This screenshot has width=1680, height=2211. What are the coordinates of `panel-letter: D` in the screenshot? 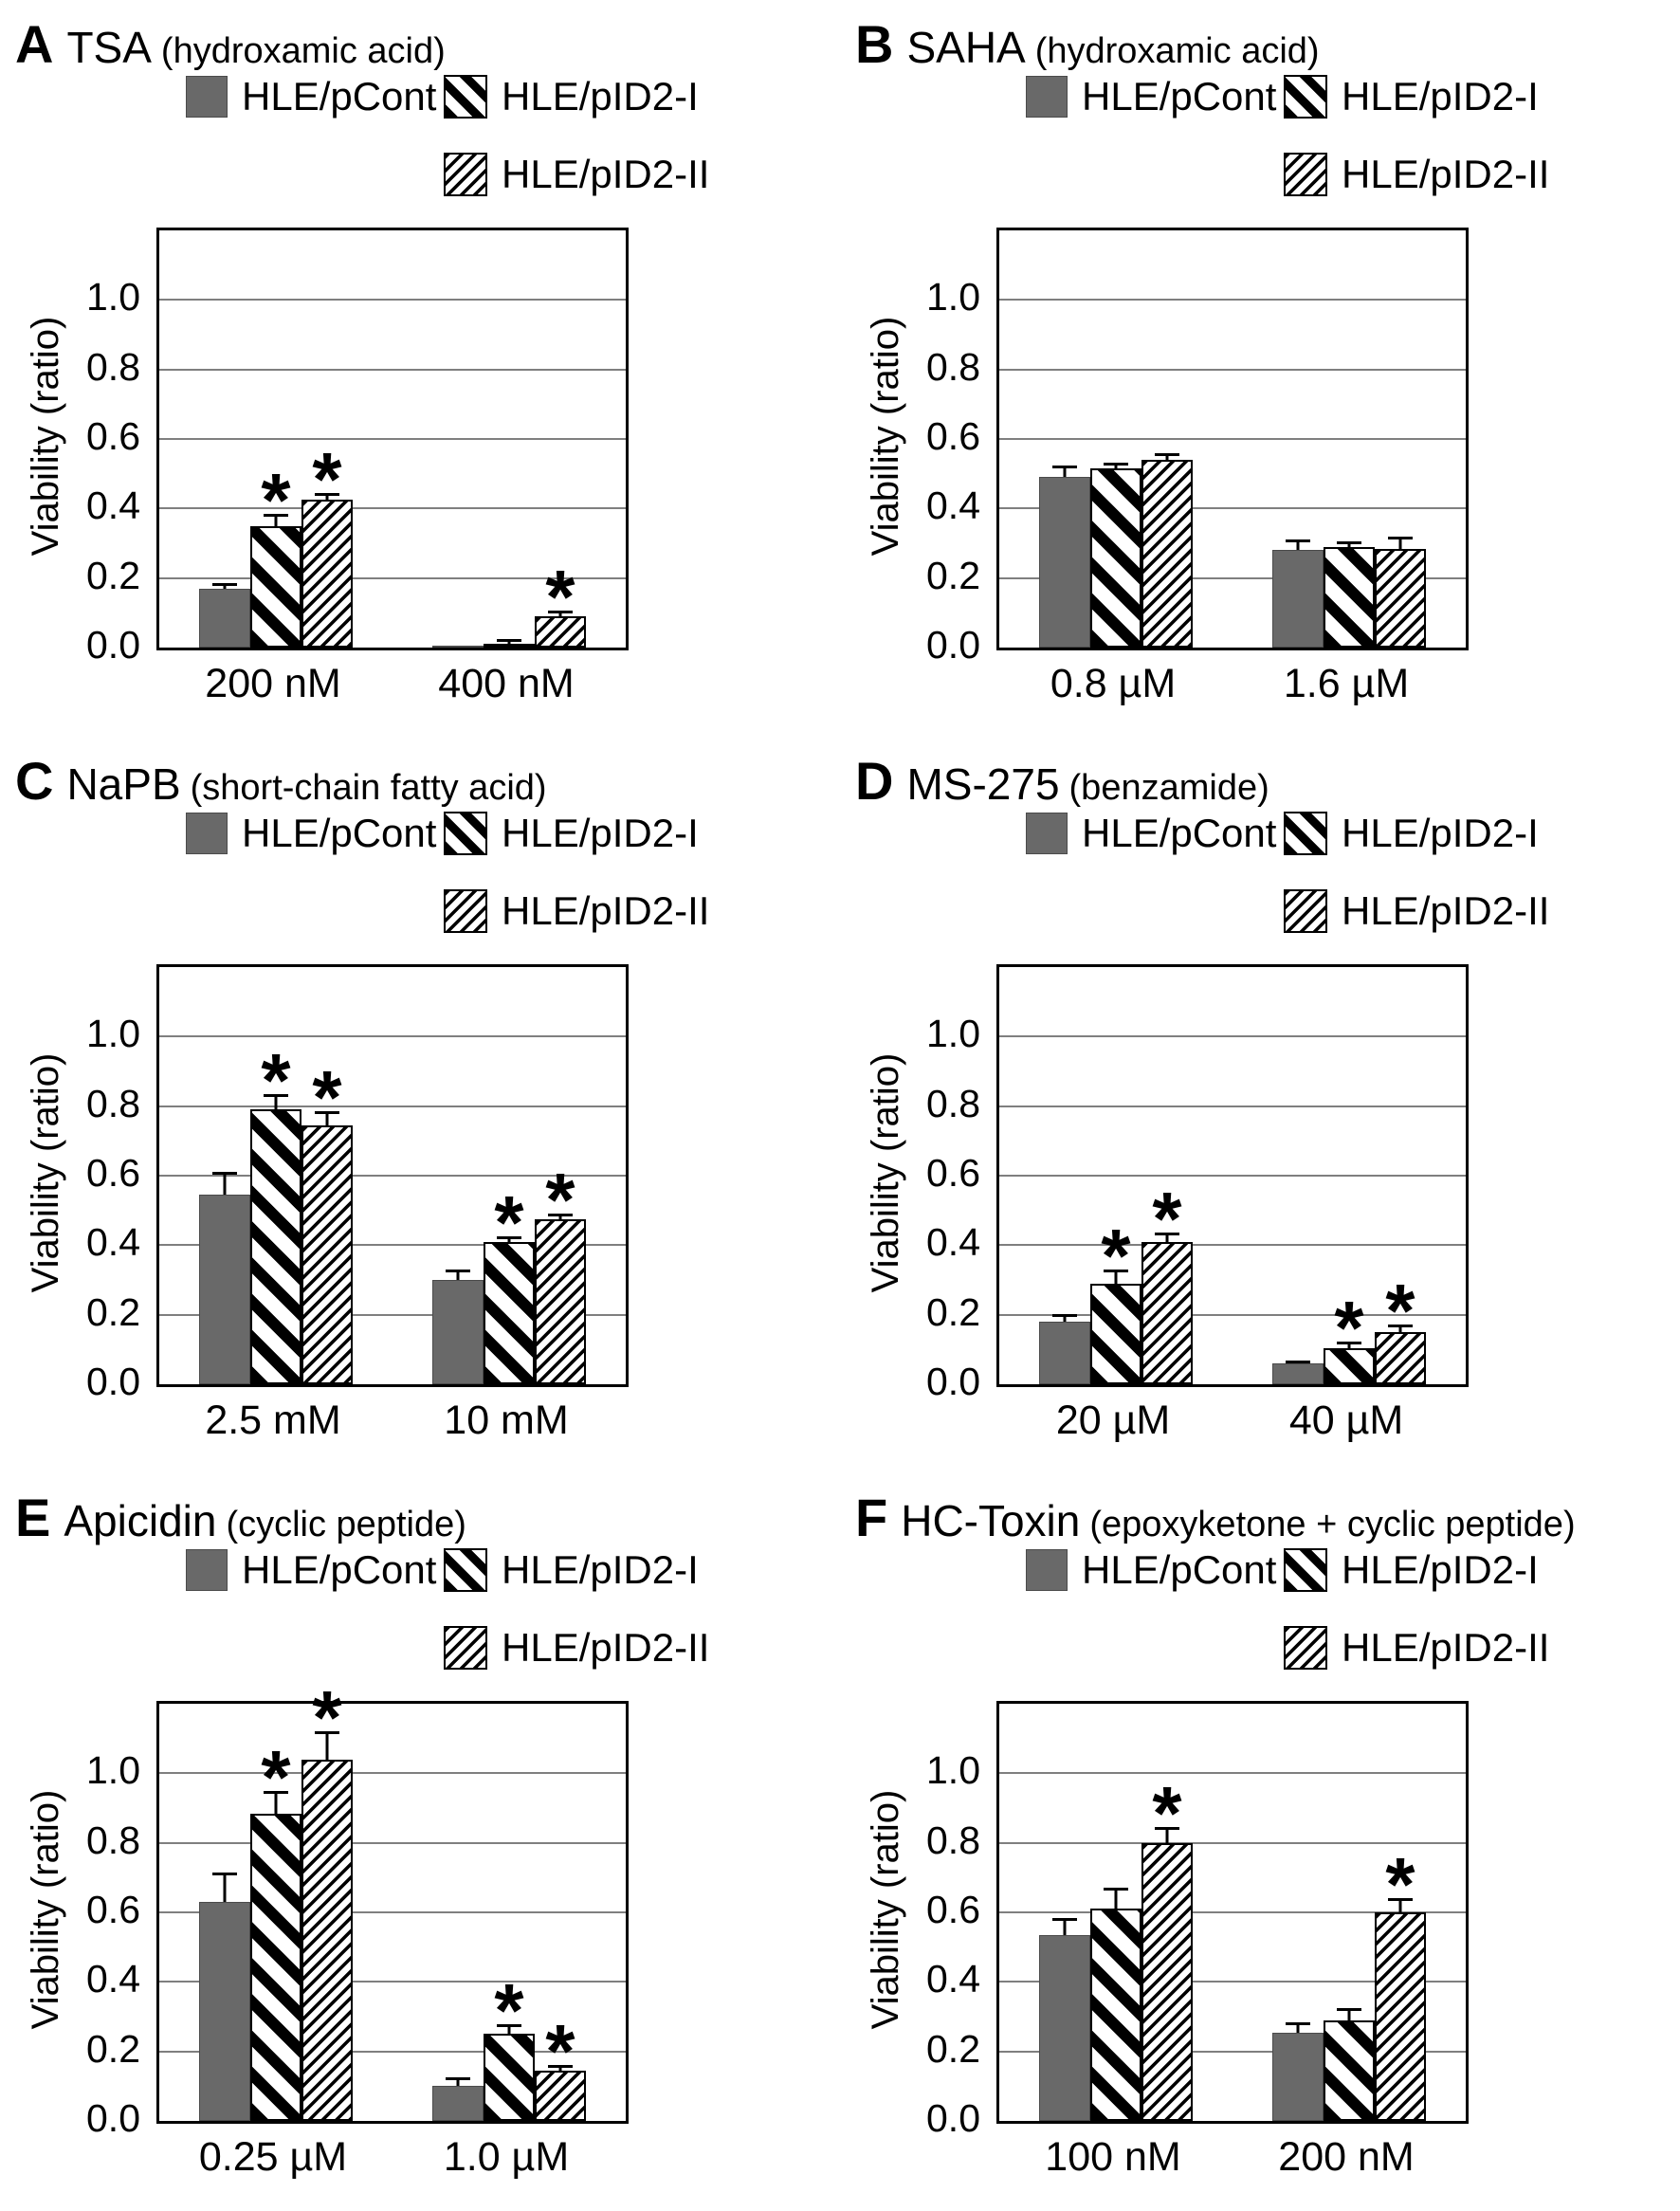 It's located at (874, 781).